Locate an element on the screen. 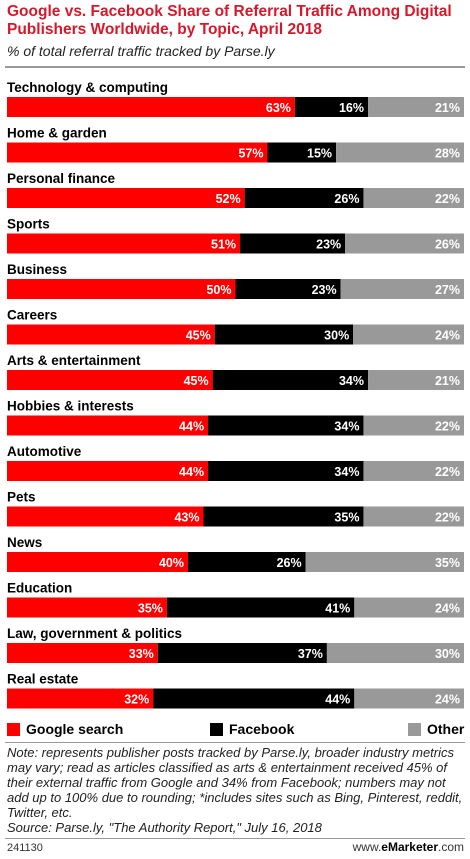 The width and height of the screenshot is (470, 859). value-label-google-hobbies-interests: 44% is located at coordinates (191, 427).